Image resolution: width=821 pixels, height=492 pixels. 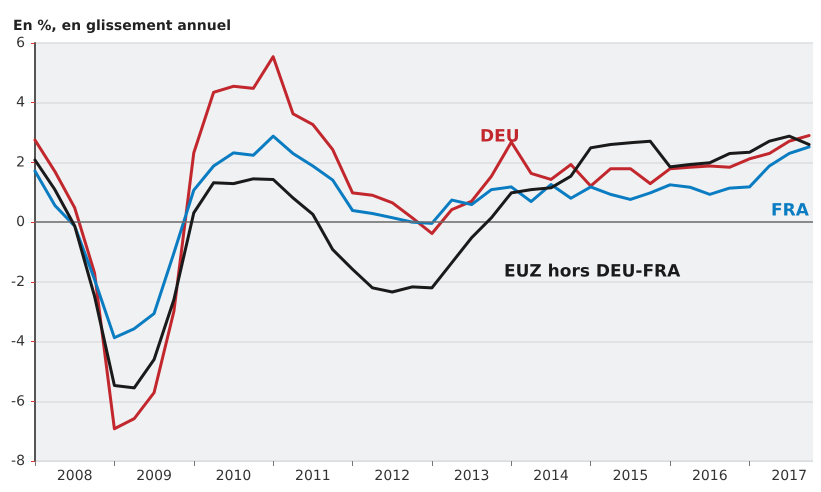 I want to click on y-tick-label: 6, so click(x=21, y=43).